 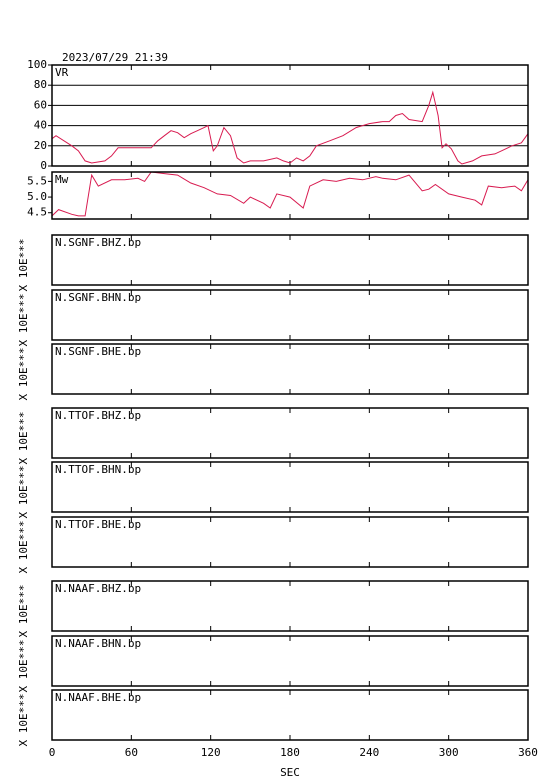 I want to click on y-tick-label: 100, so click(x=37, y=64).